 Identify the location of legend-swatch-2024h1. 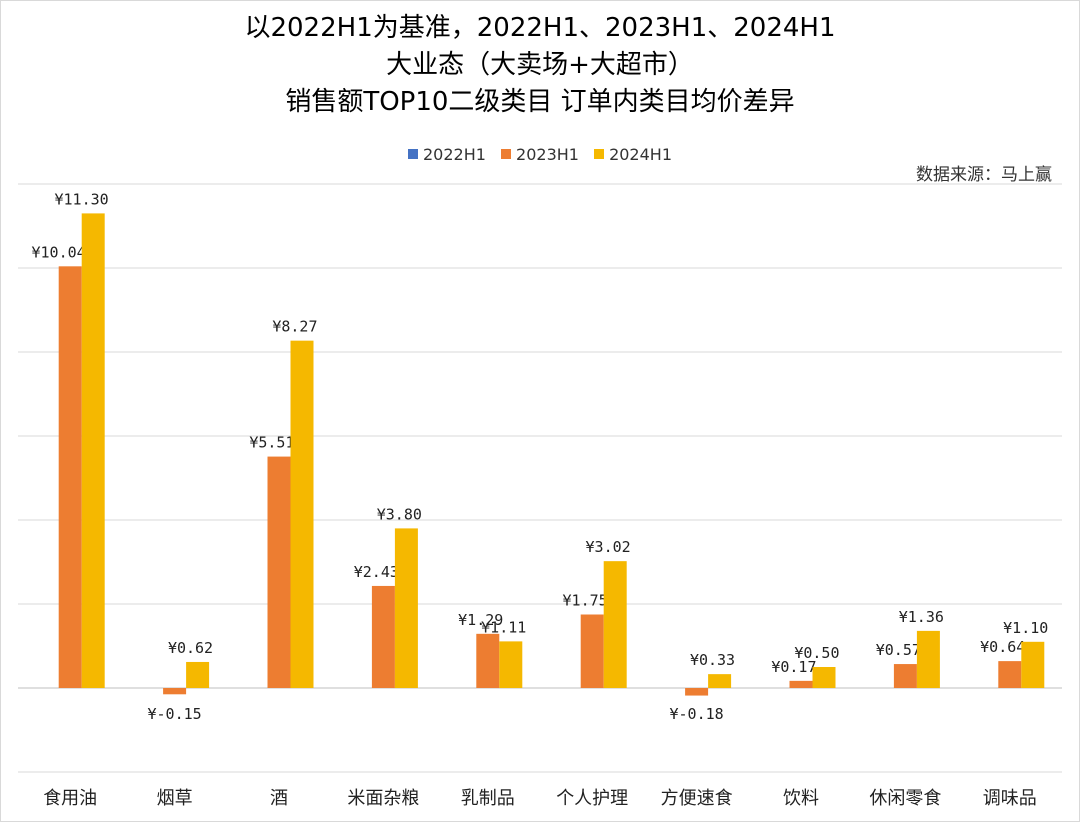
(599, 154).